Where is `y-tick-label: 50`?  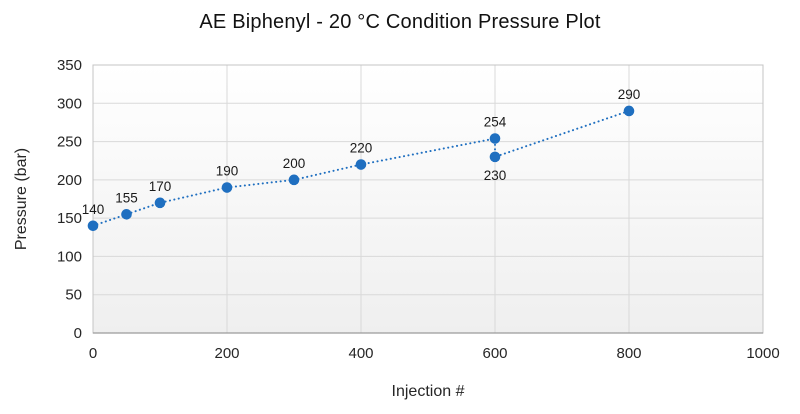
y-tick-label: 50 is located at coordinates (73, 295).